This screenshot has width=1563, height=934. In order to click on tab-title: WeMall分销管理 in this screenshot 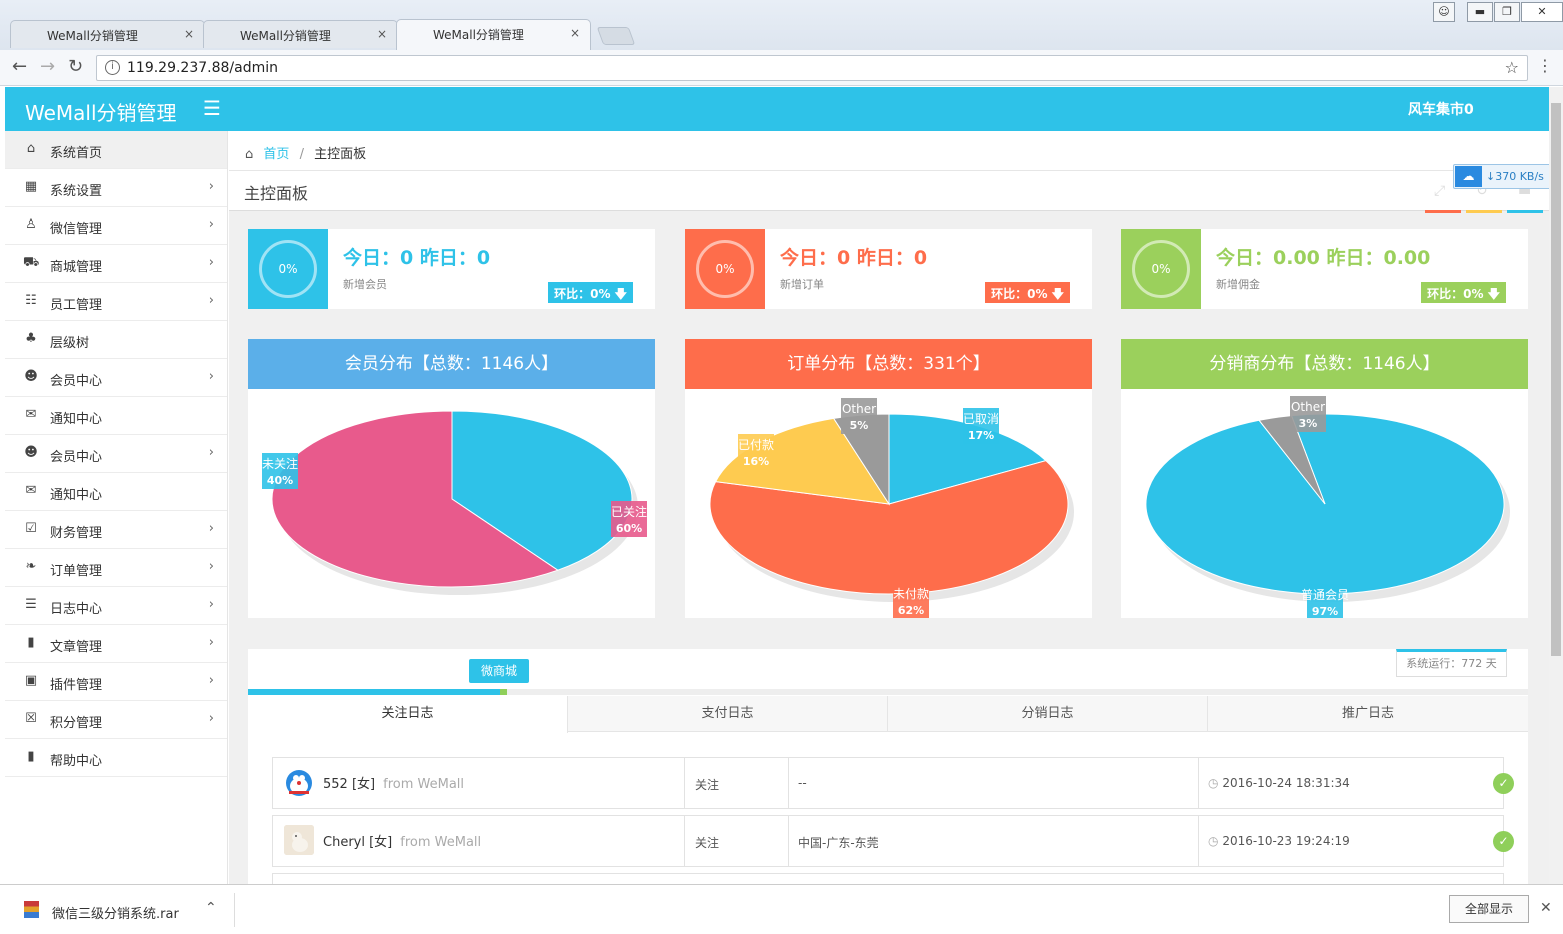, I will do `click(285, 36)`.